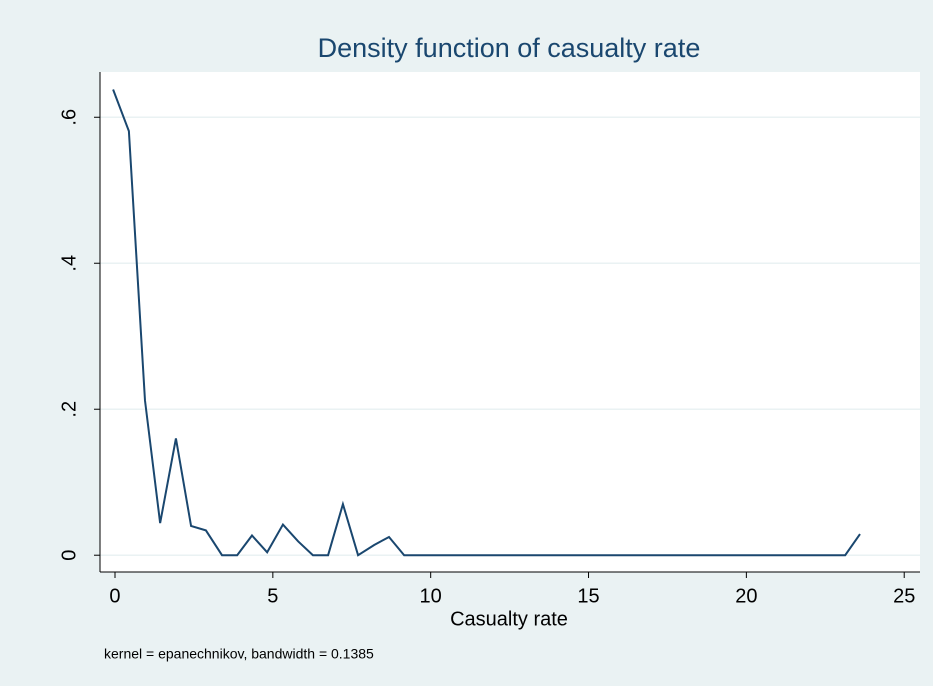 This screenshot has height=686, width=933. I want to click on x-tick-label: 15, so click(588, 596).